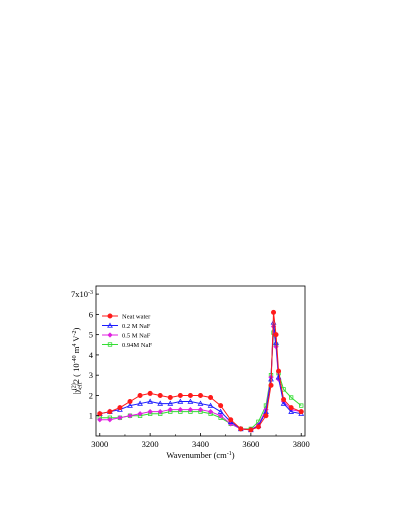 This screenshot has height=529, width=409. I want to click on series-layer, so click(200, 371).